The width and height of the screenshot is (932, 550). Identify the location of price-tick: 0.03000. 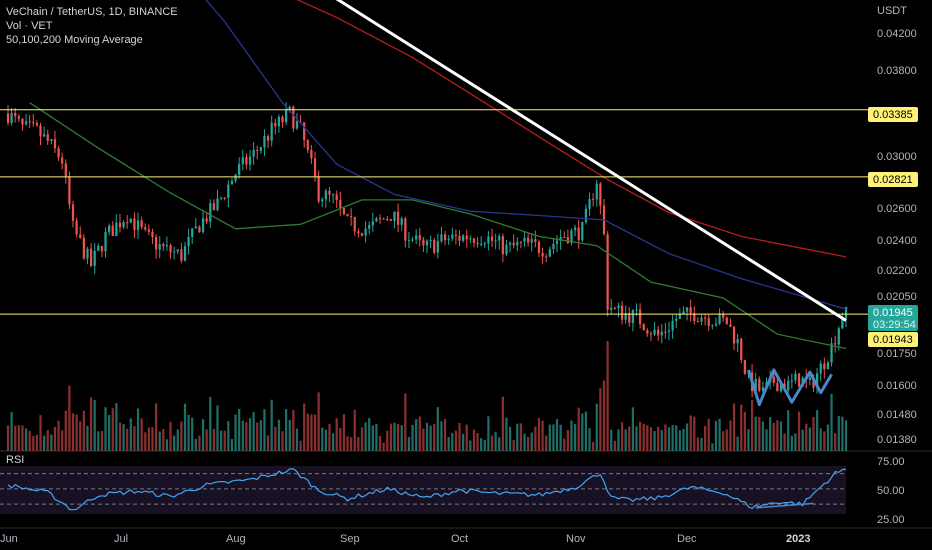
(897, 157).